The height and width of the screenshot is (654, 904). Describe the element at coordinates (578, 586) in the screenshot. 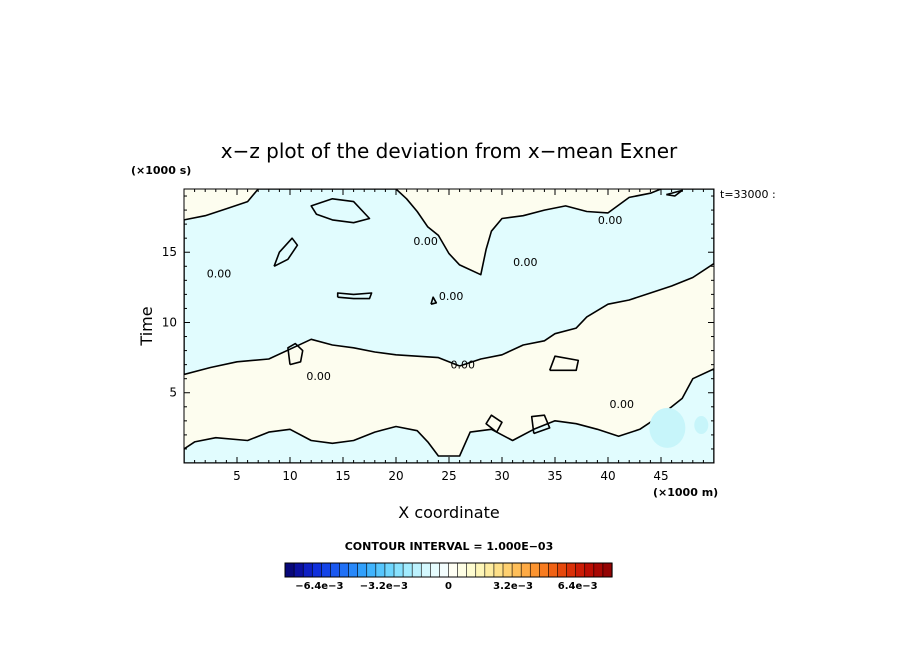

I see `colorbar-label: 6.4e−3` at that location.